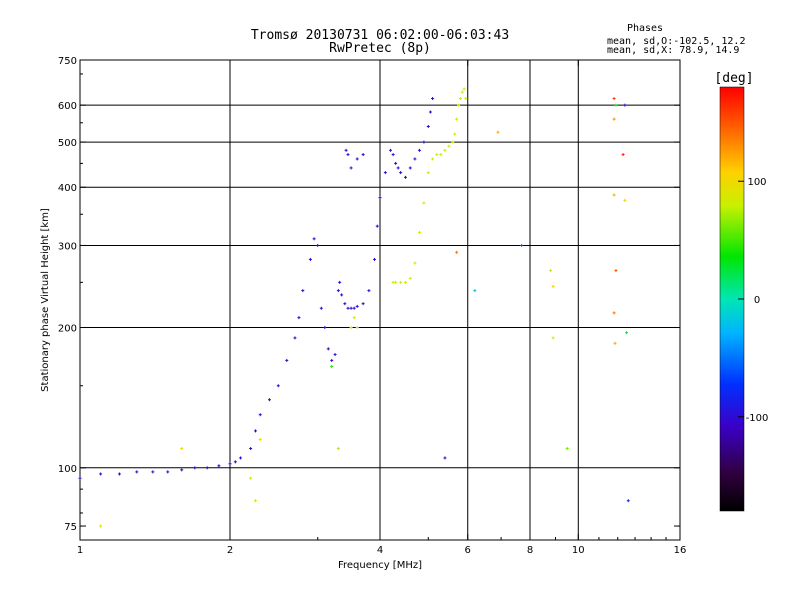 This screenshot has width=800, height=600. I want to click on x-axis-label: Frequency [MHz], so click(380, 565).